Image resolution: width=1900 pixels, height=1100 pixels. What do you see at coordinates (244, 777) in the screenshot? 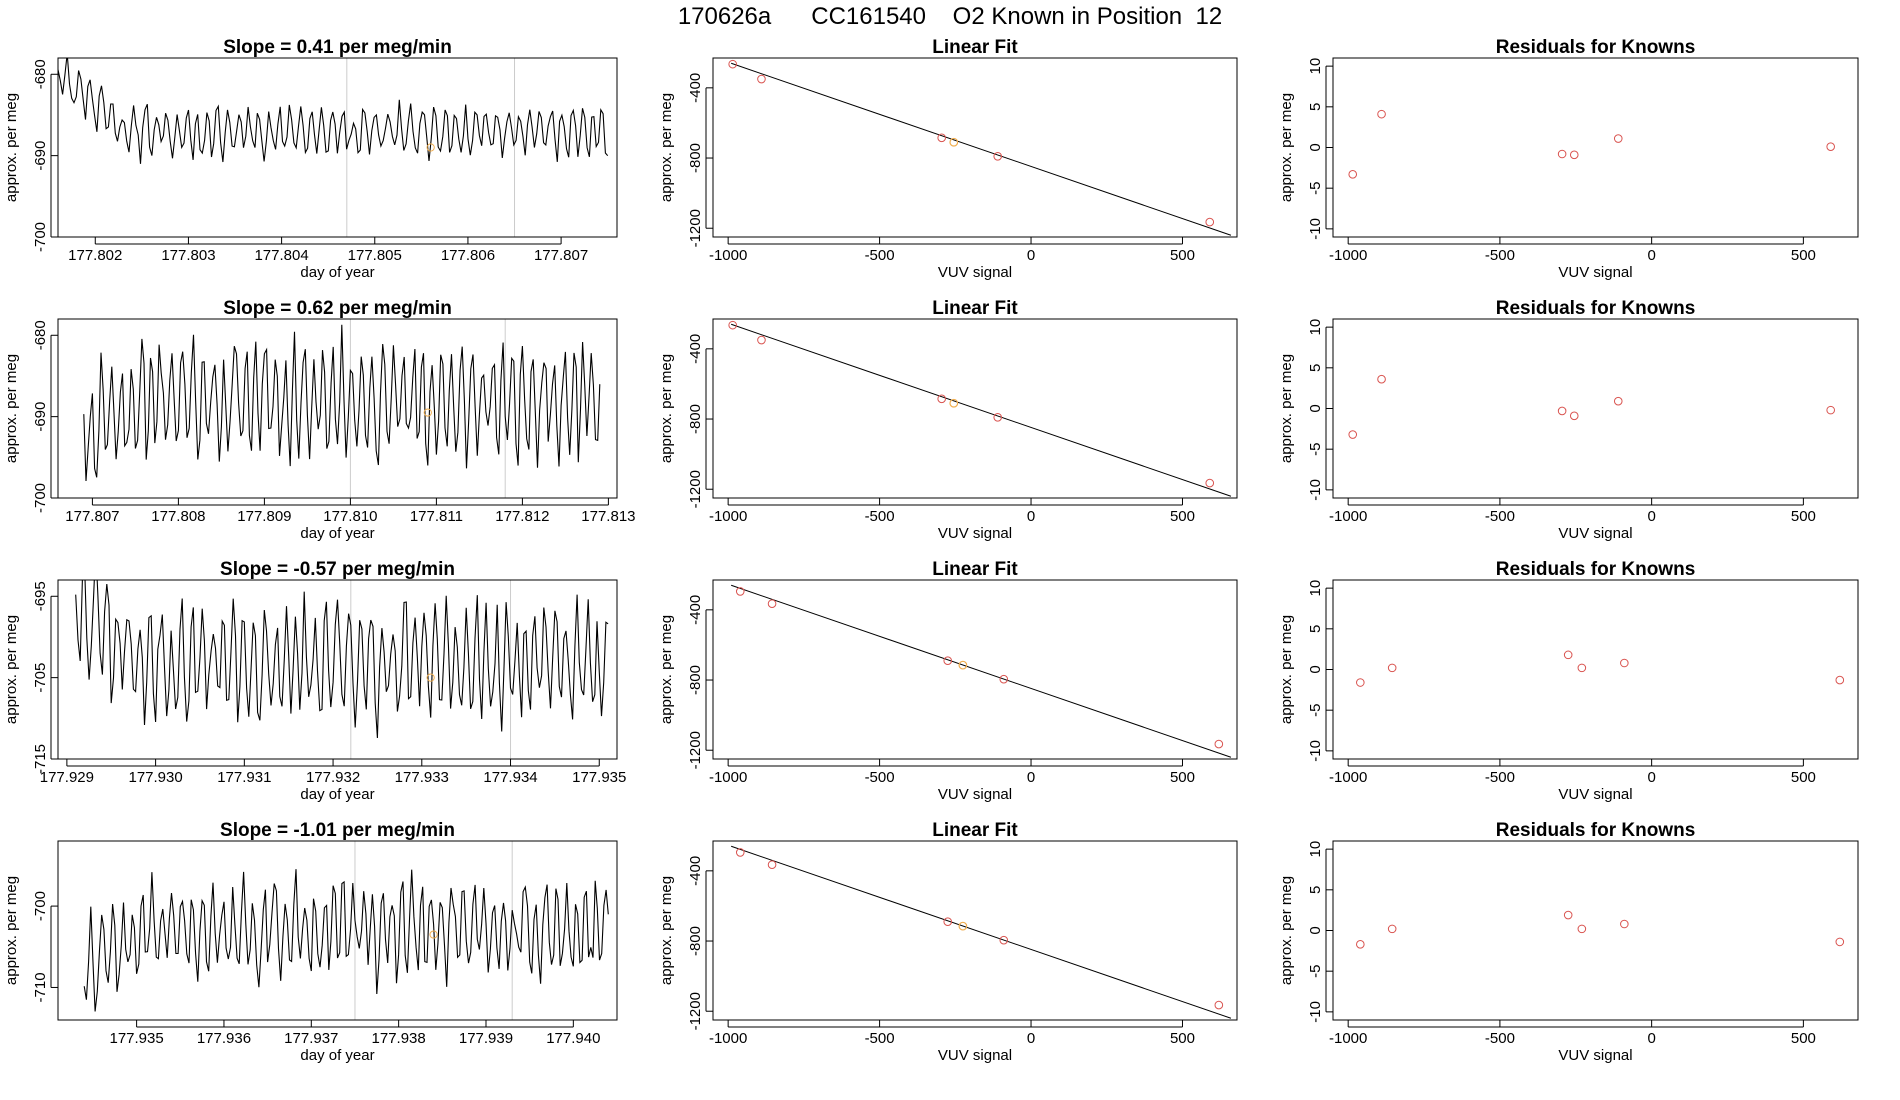
I see `x-tick-label: 177.931` at bounding box center [244, 777].